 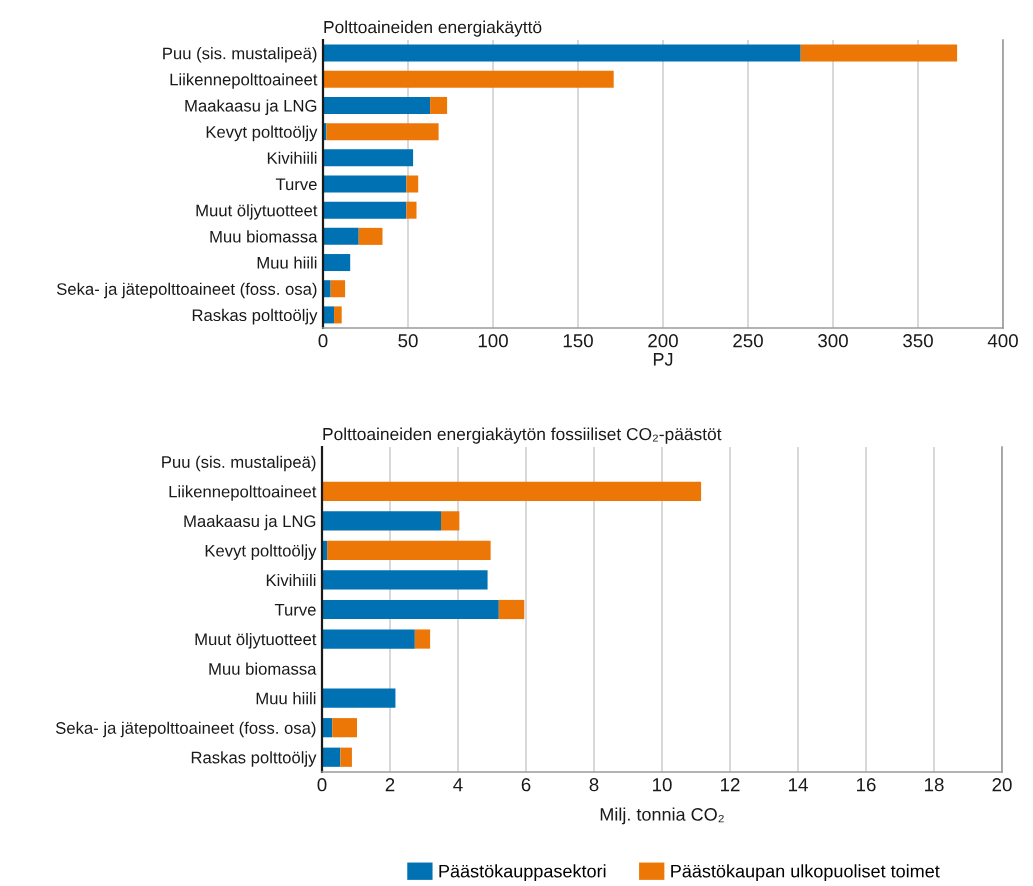 I want to click on x-tick-label: 200, so click(x=663, y=341).